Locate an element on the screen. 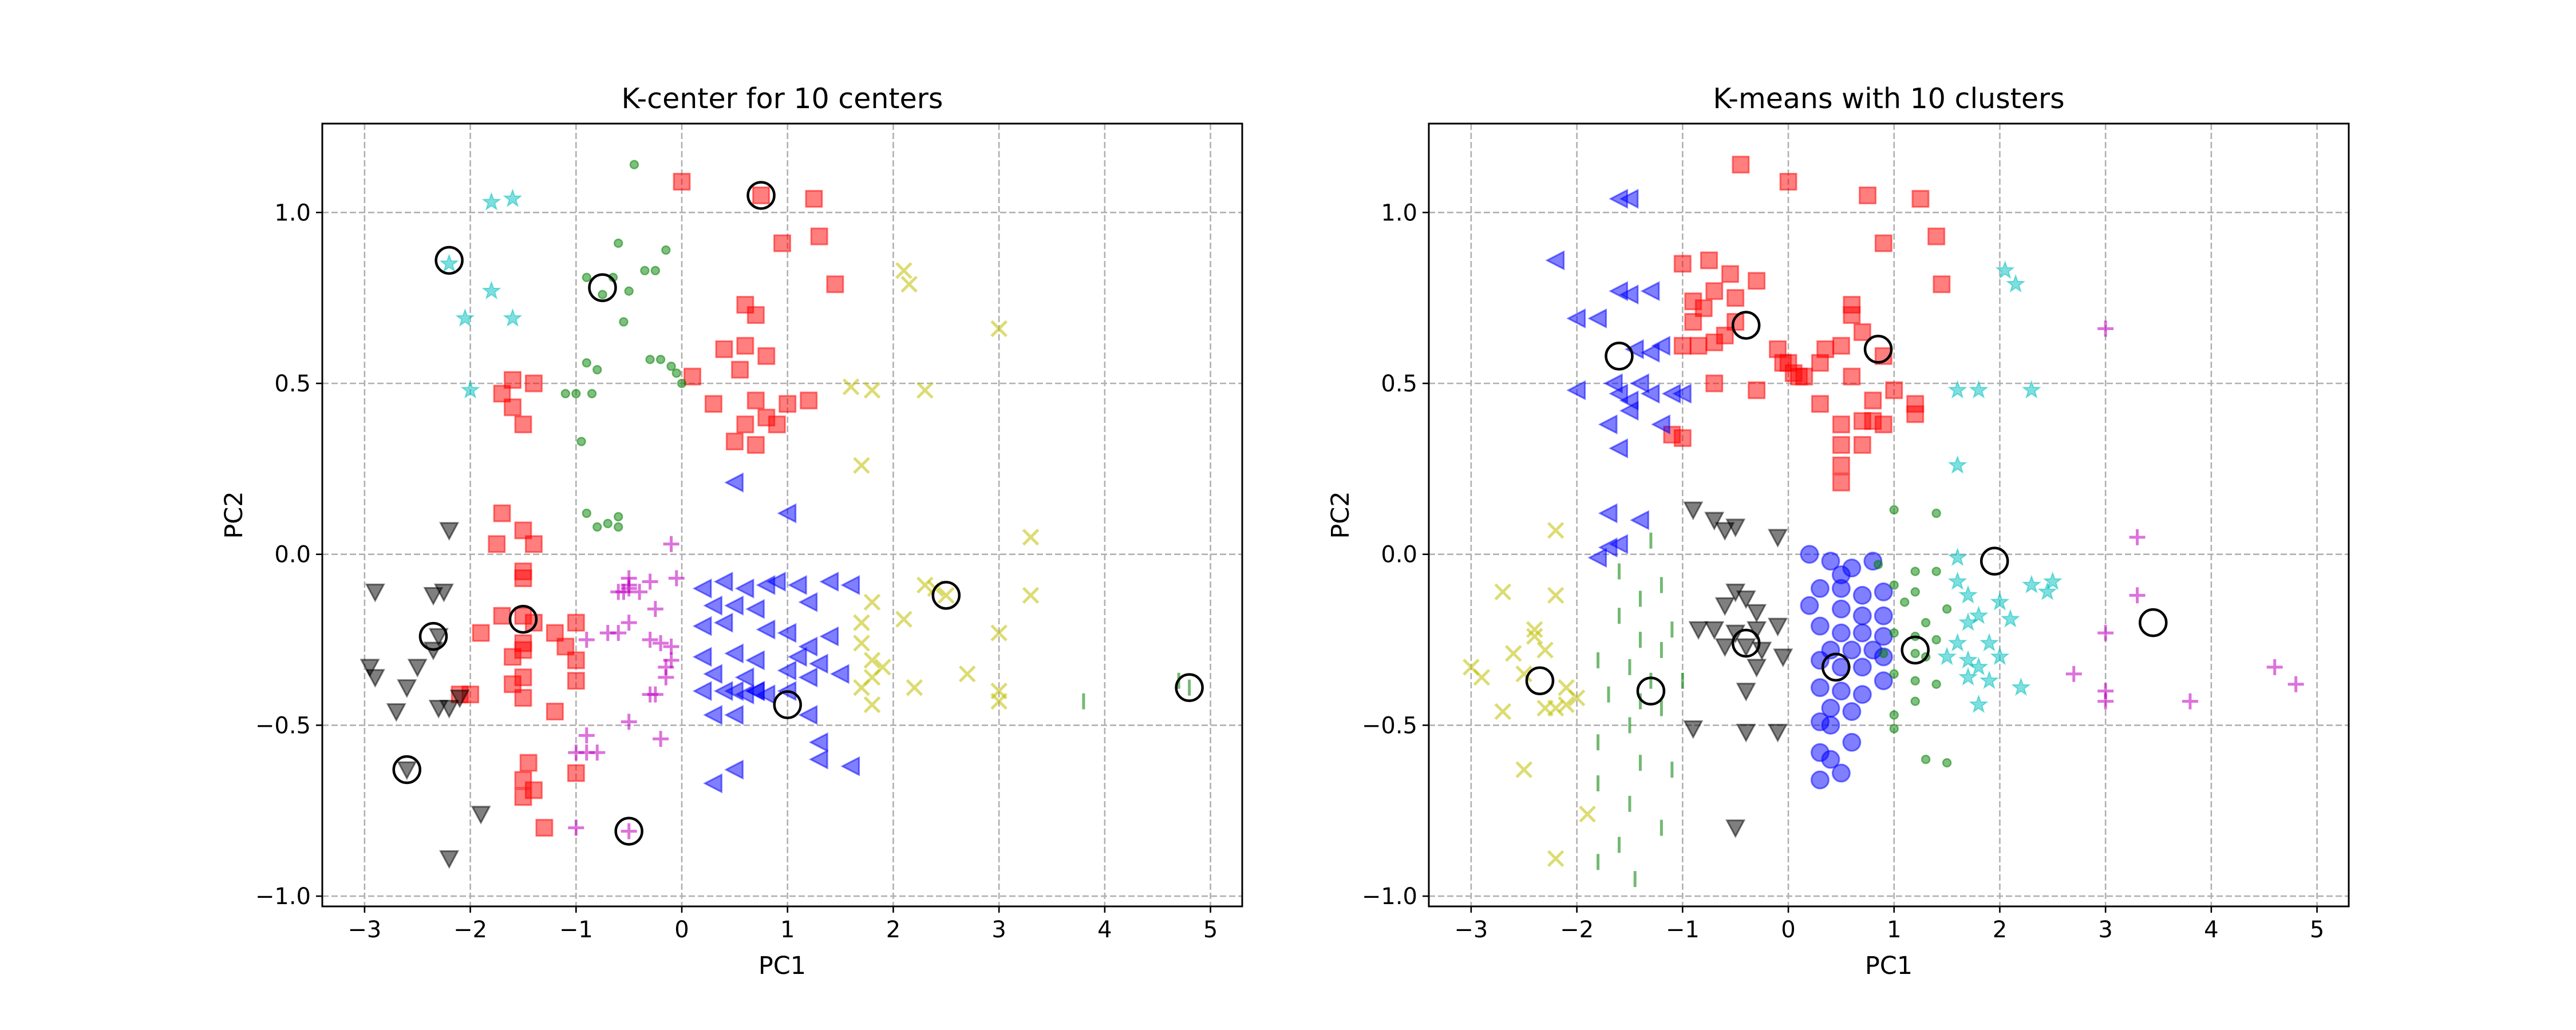  x-tick-label: 5 is located at coordinates (2317, 930).